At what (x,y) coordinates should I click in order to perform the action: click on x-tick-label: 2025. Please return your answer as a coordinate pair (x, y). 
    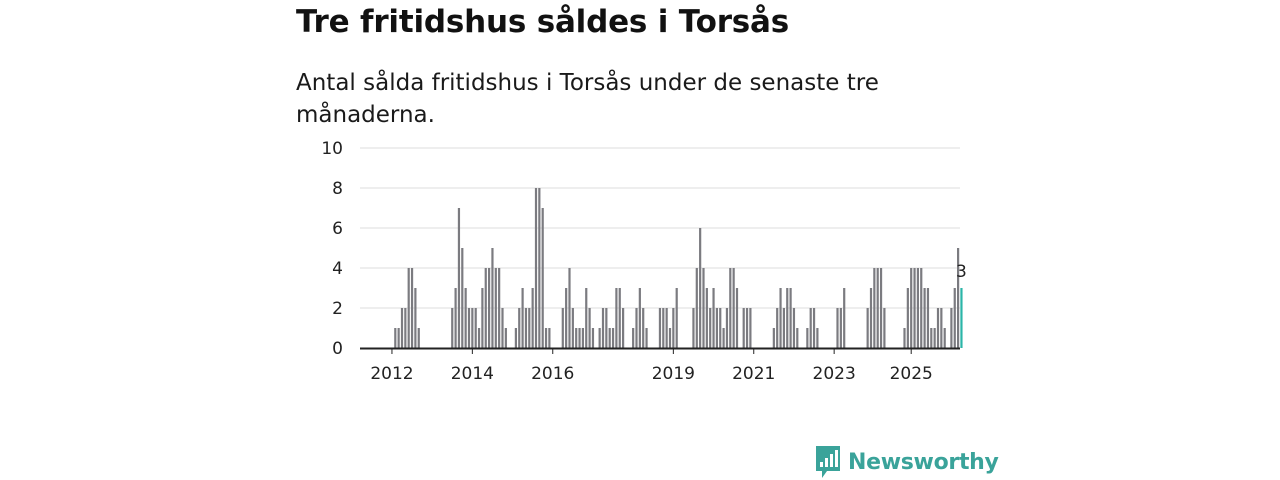
    Looking at the image, I should click on (911, 374).